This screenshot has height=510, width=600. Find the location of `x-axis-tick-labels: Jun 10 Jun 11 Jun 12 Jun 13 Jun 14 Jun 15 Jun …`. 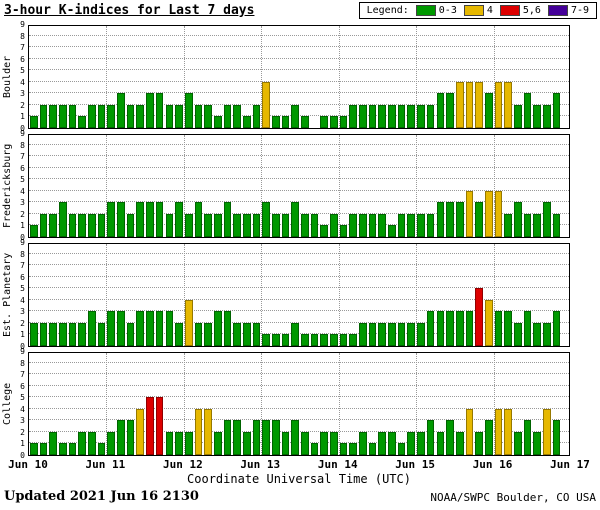

x-axis-tick-labels: Jun 10 Jun 11 Jun 12 Jun 13 Jun 14 Jun 15 Jun … is located at coordinates (300, 465).